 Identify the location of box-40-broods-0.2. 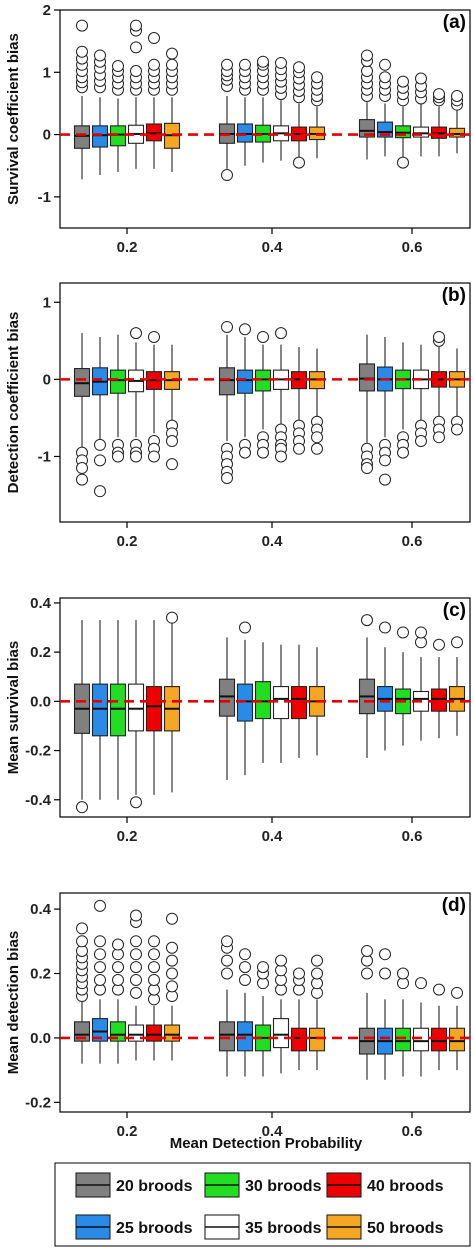
(154, 998).